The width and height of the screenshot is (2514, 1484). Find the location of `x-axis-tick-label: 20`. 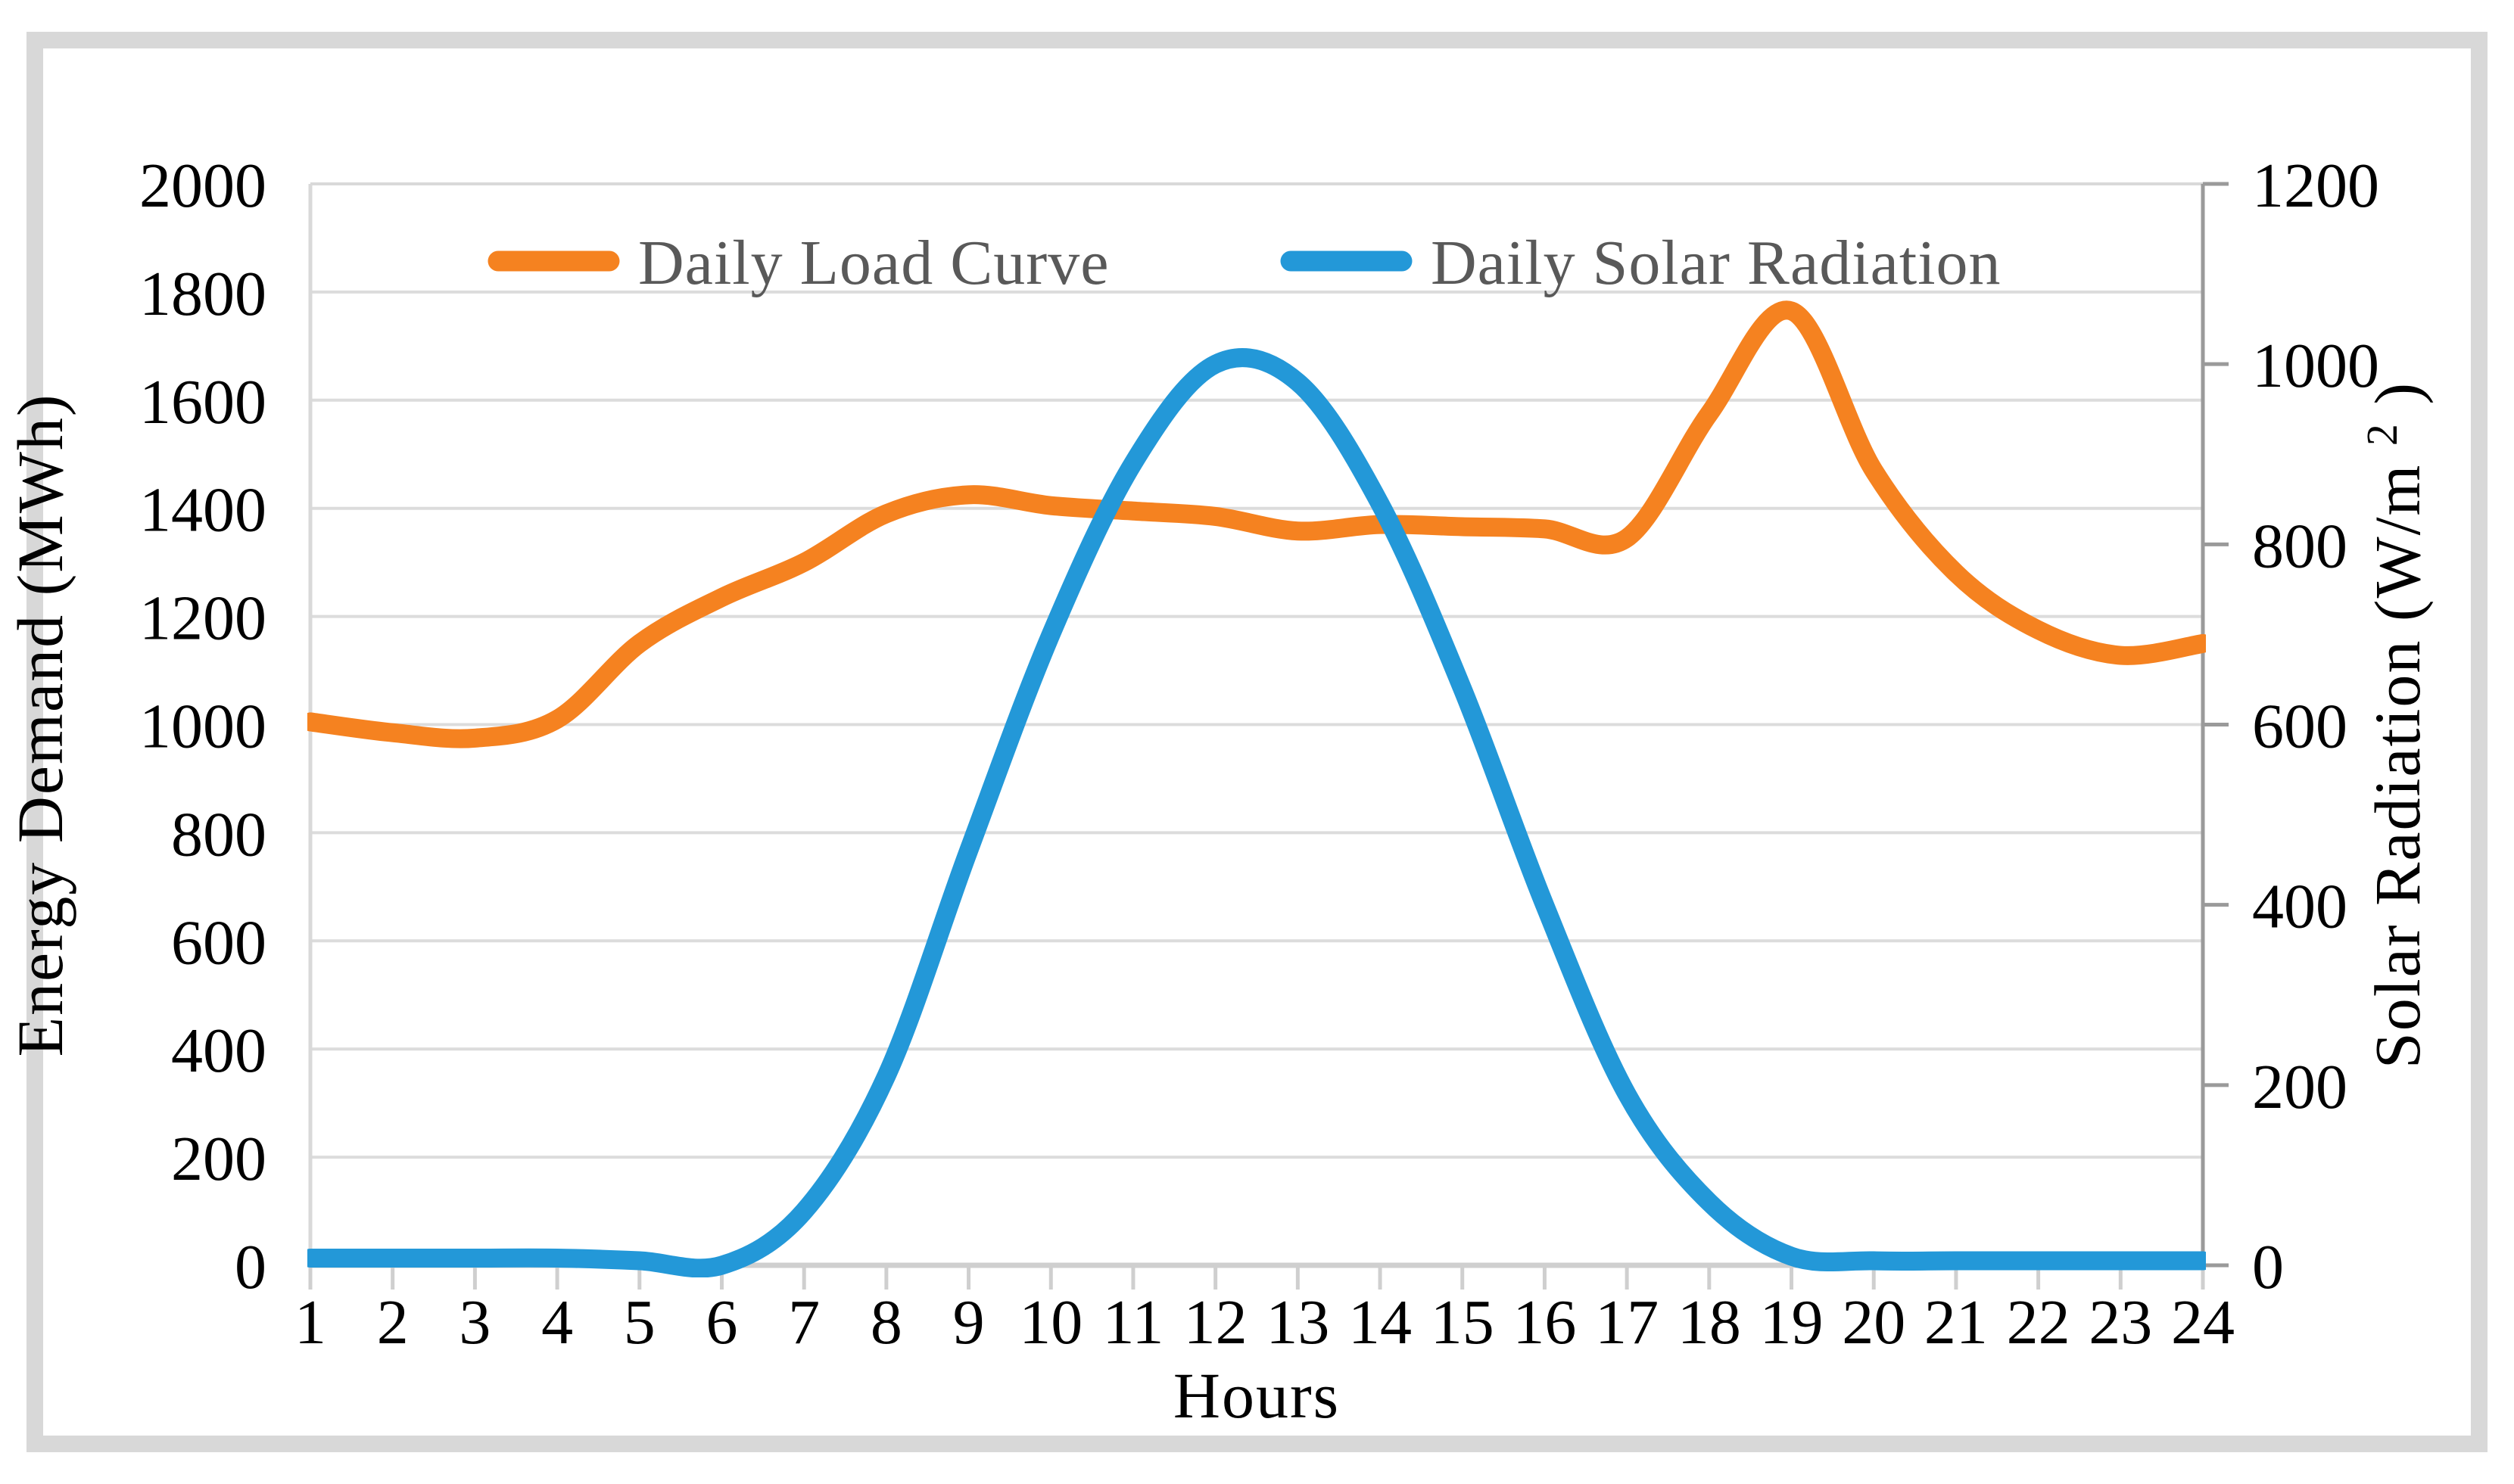

x-axis-tick-label: 20 is located at coordinates (1873, 1323).